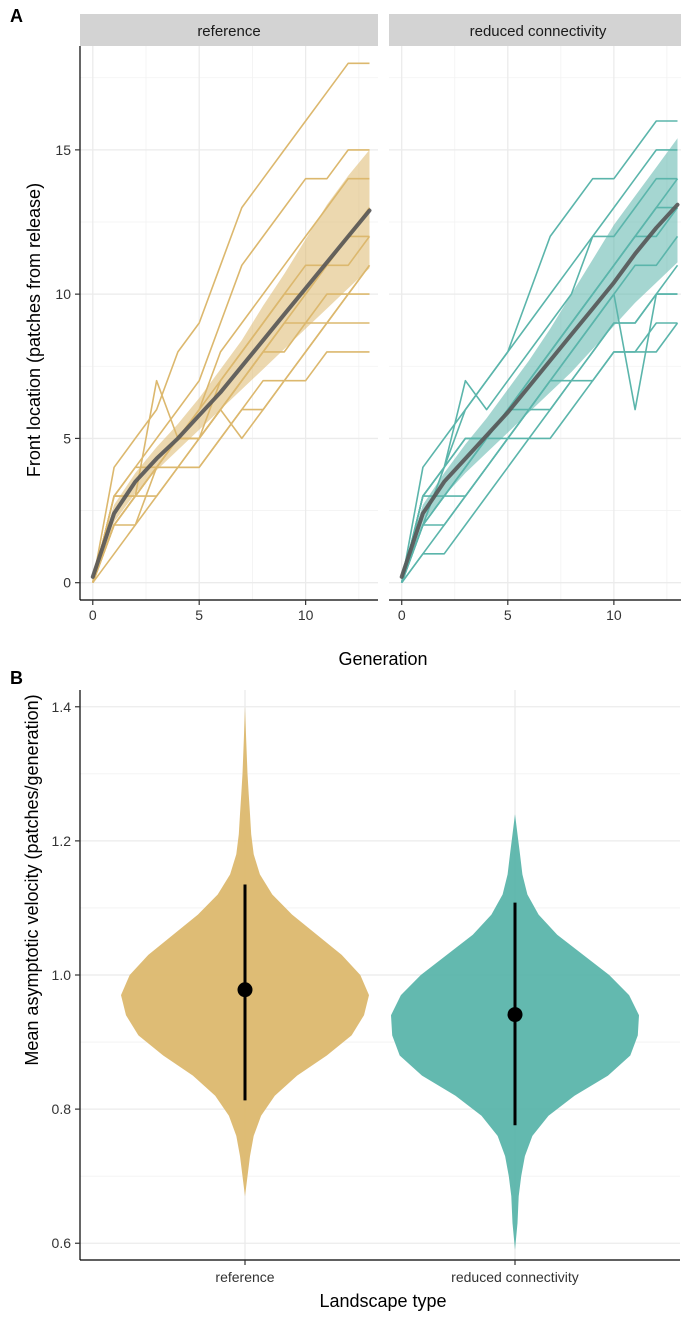 The height and width of the screenshot is (1321, 681). Describe the element at coordinates (62, 975) in the screenshot. I see `y-tick-label: 1.0` at that location.